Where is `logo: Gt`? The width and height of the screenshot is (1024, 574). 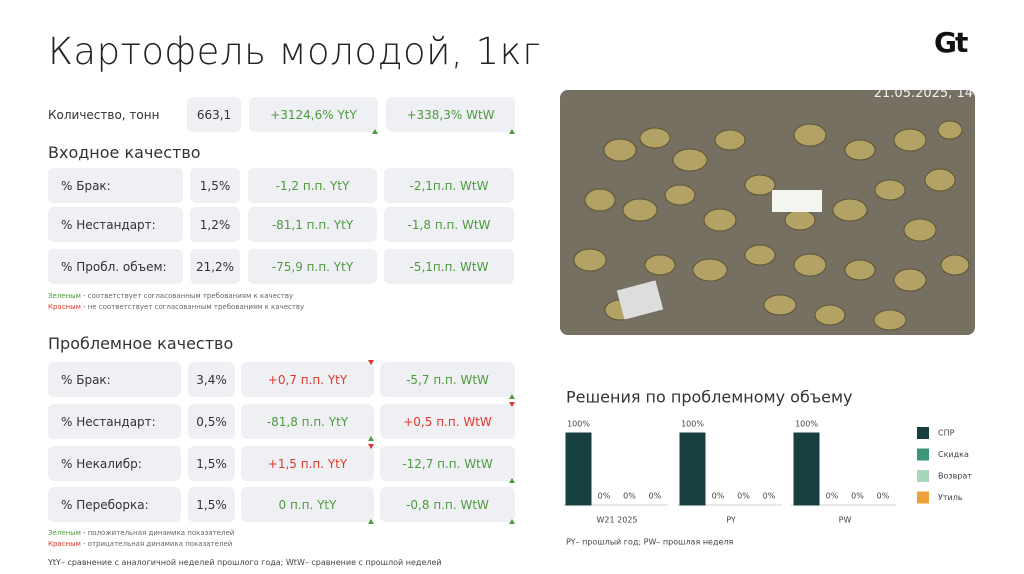
logo: Gt is located at coordinates (951, 42).